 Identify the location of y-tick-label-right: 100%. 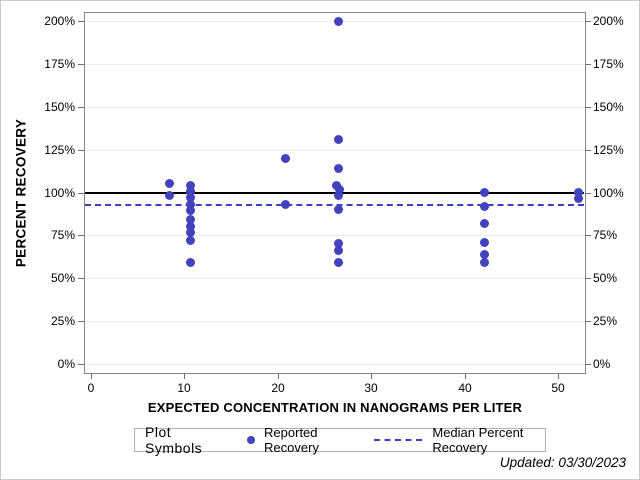
(608, 193).